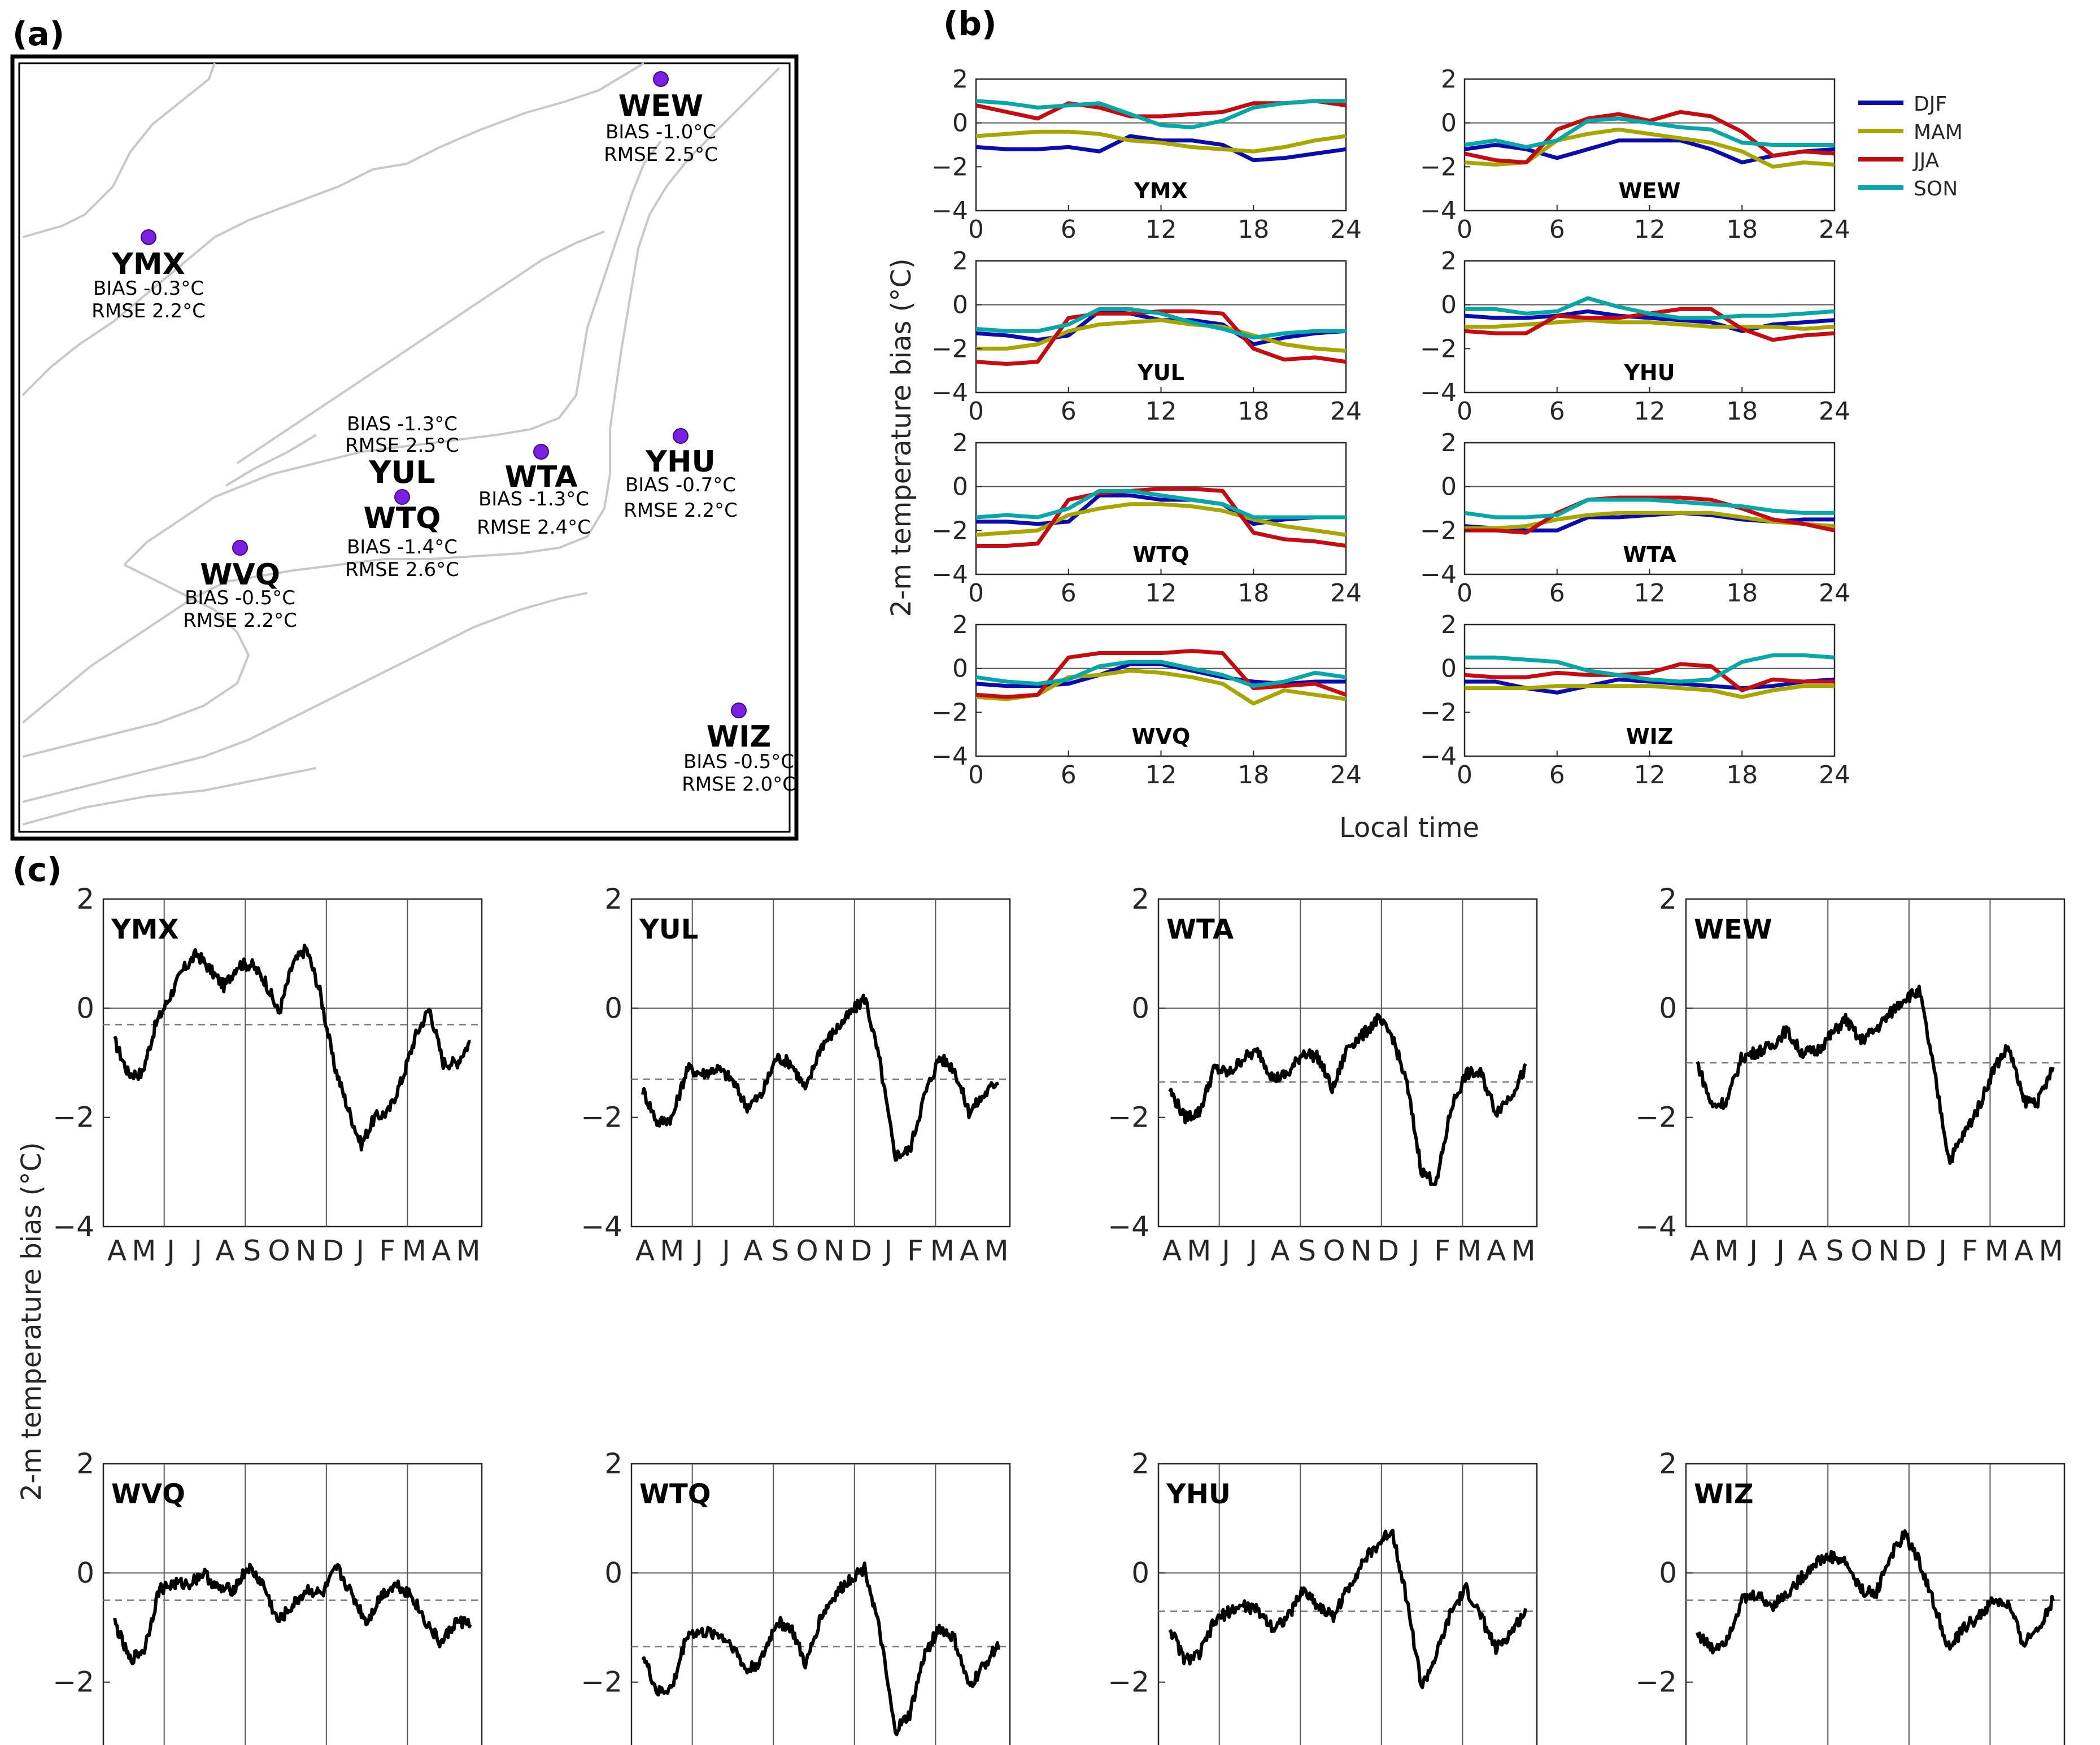 The height and width of the screenshot is (1745, 2100). I want to click on station-rmse-wew: RMSE 2.5°C, so click(661, 154).